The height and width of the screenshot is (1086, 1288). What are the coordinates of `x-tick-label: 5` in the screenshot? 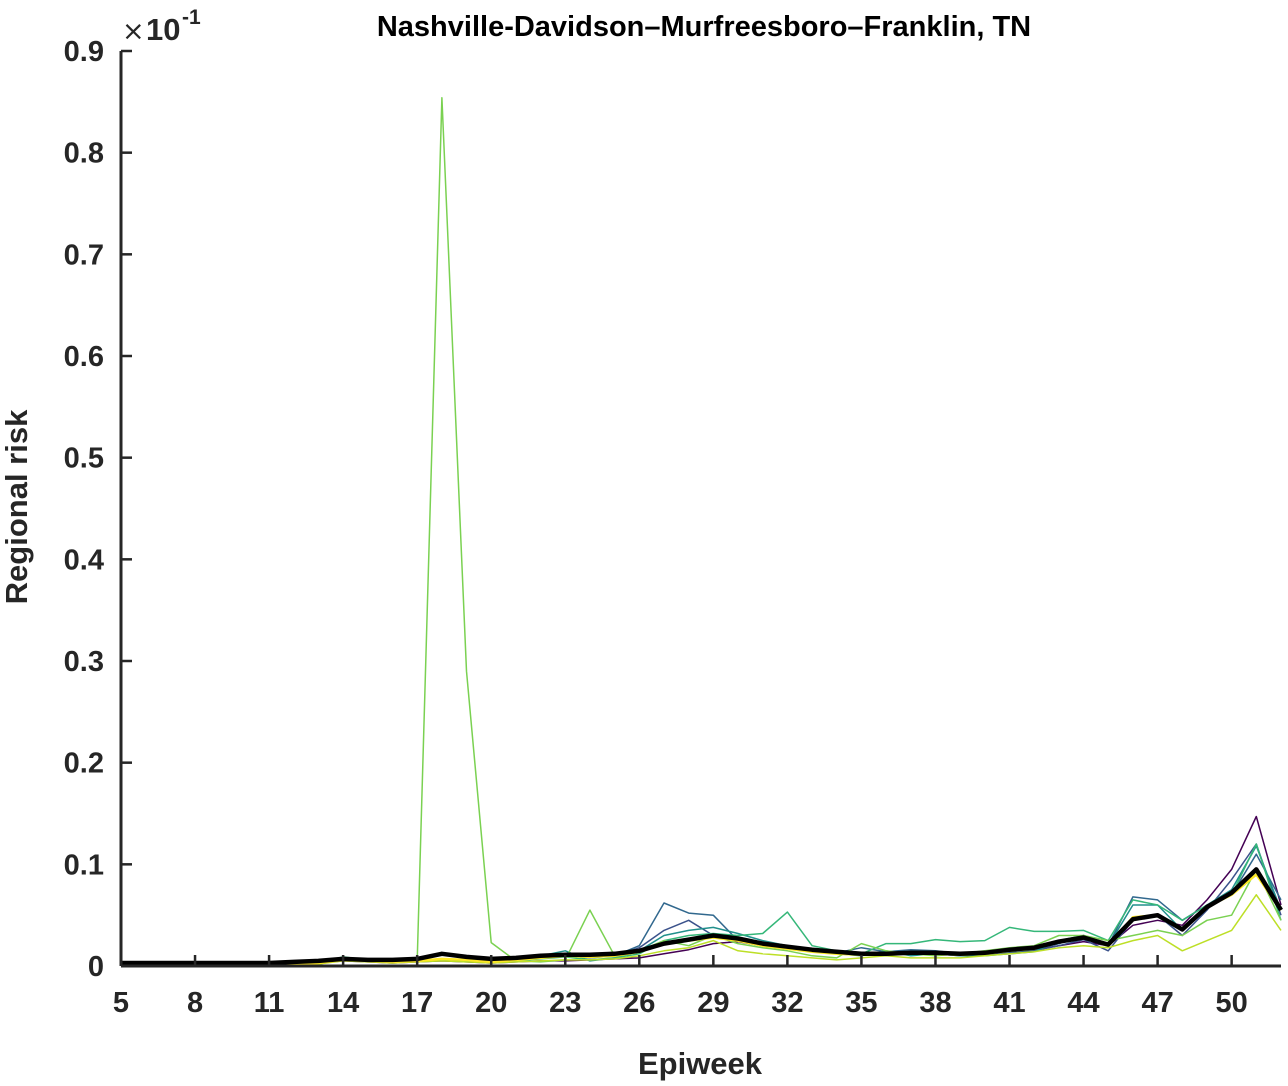 It's located at (121, 1003).